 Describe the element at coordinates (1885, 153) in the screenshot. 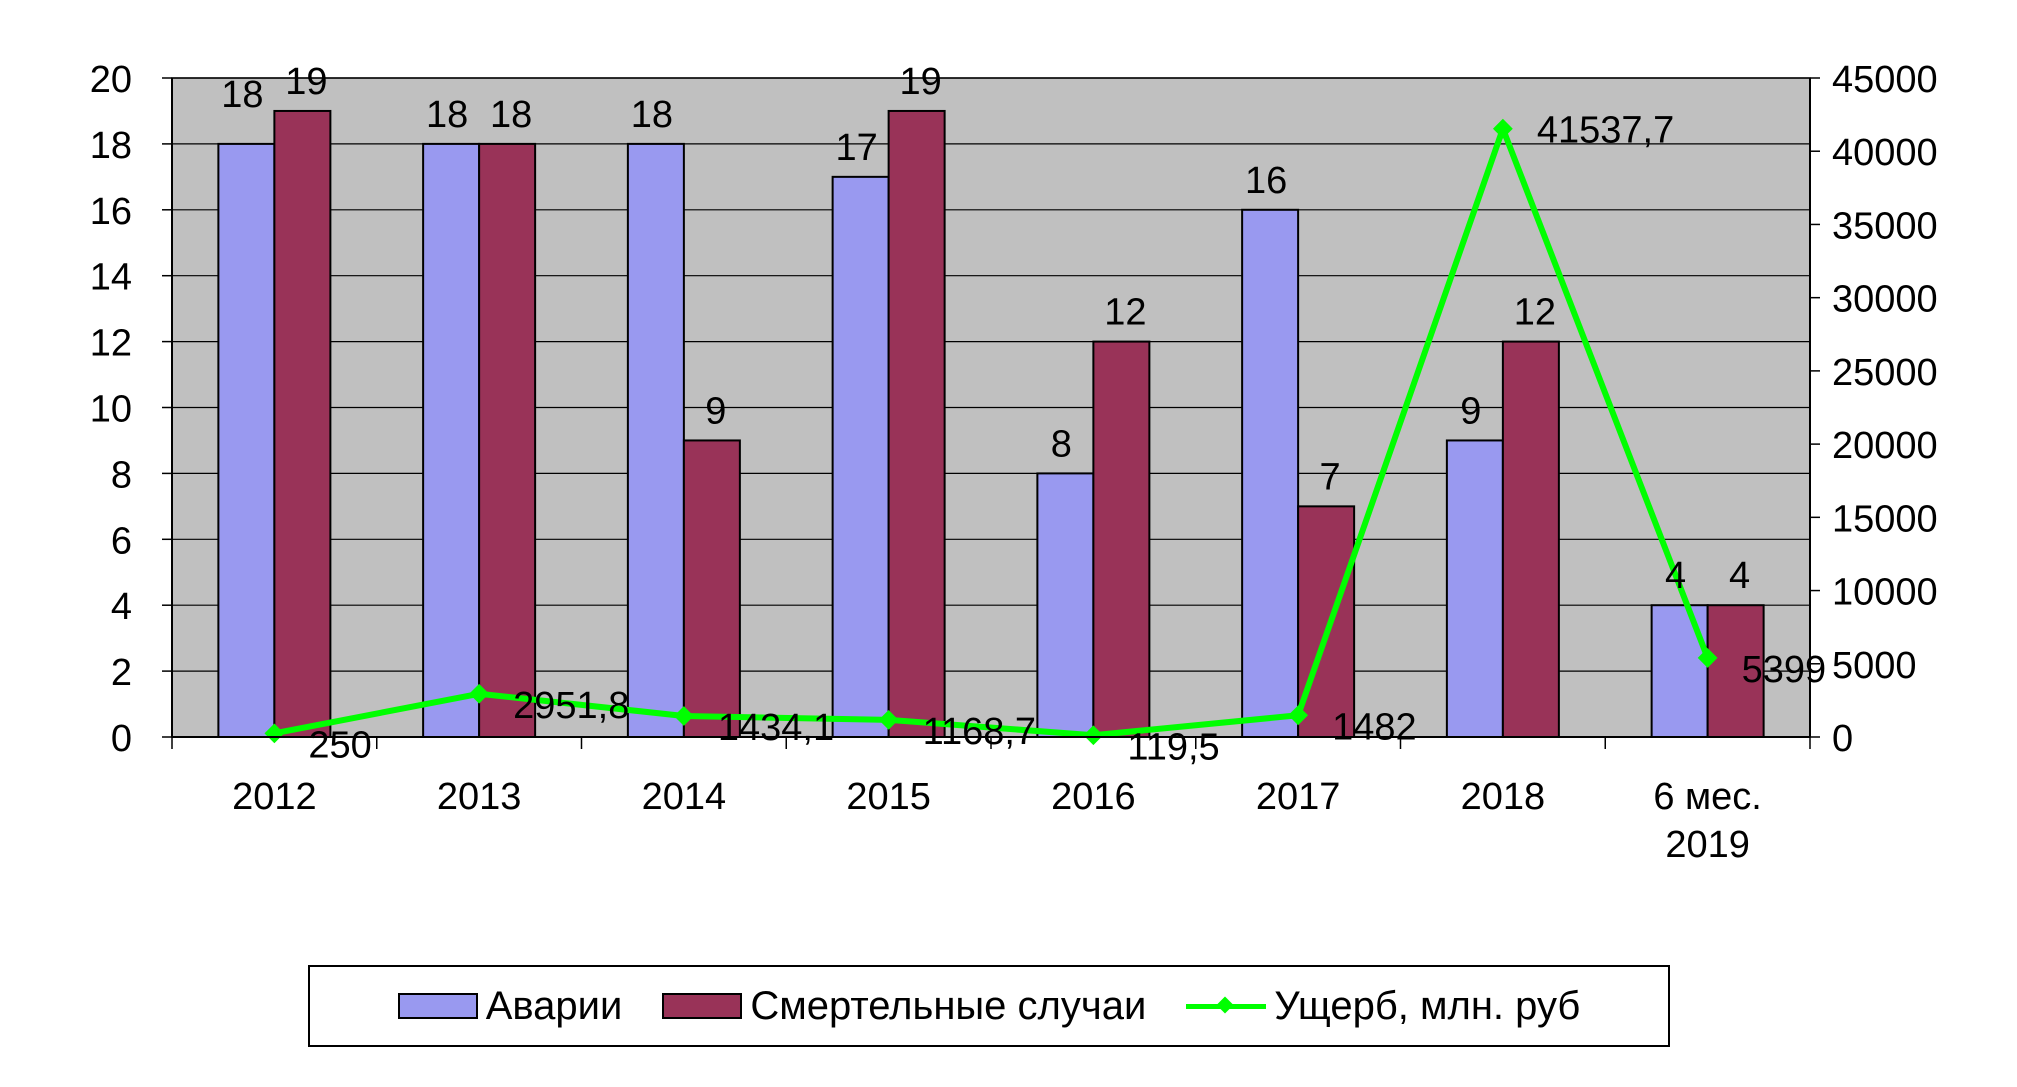

I see `y-right-tick-label: 40000` at that location.